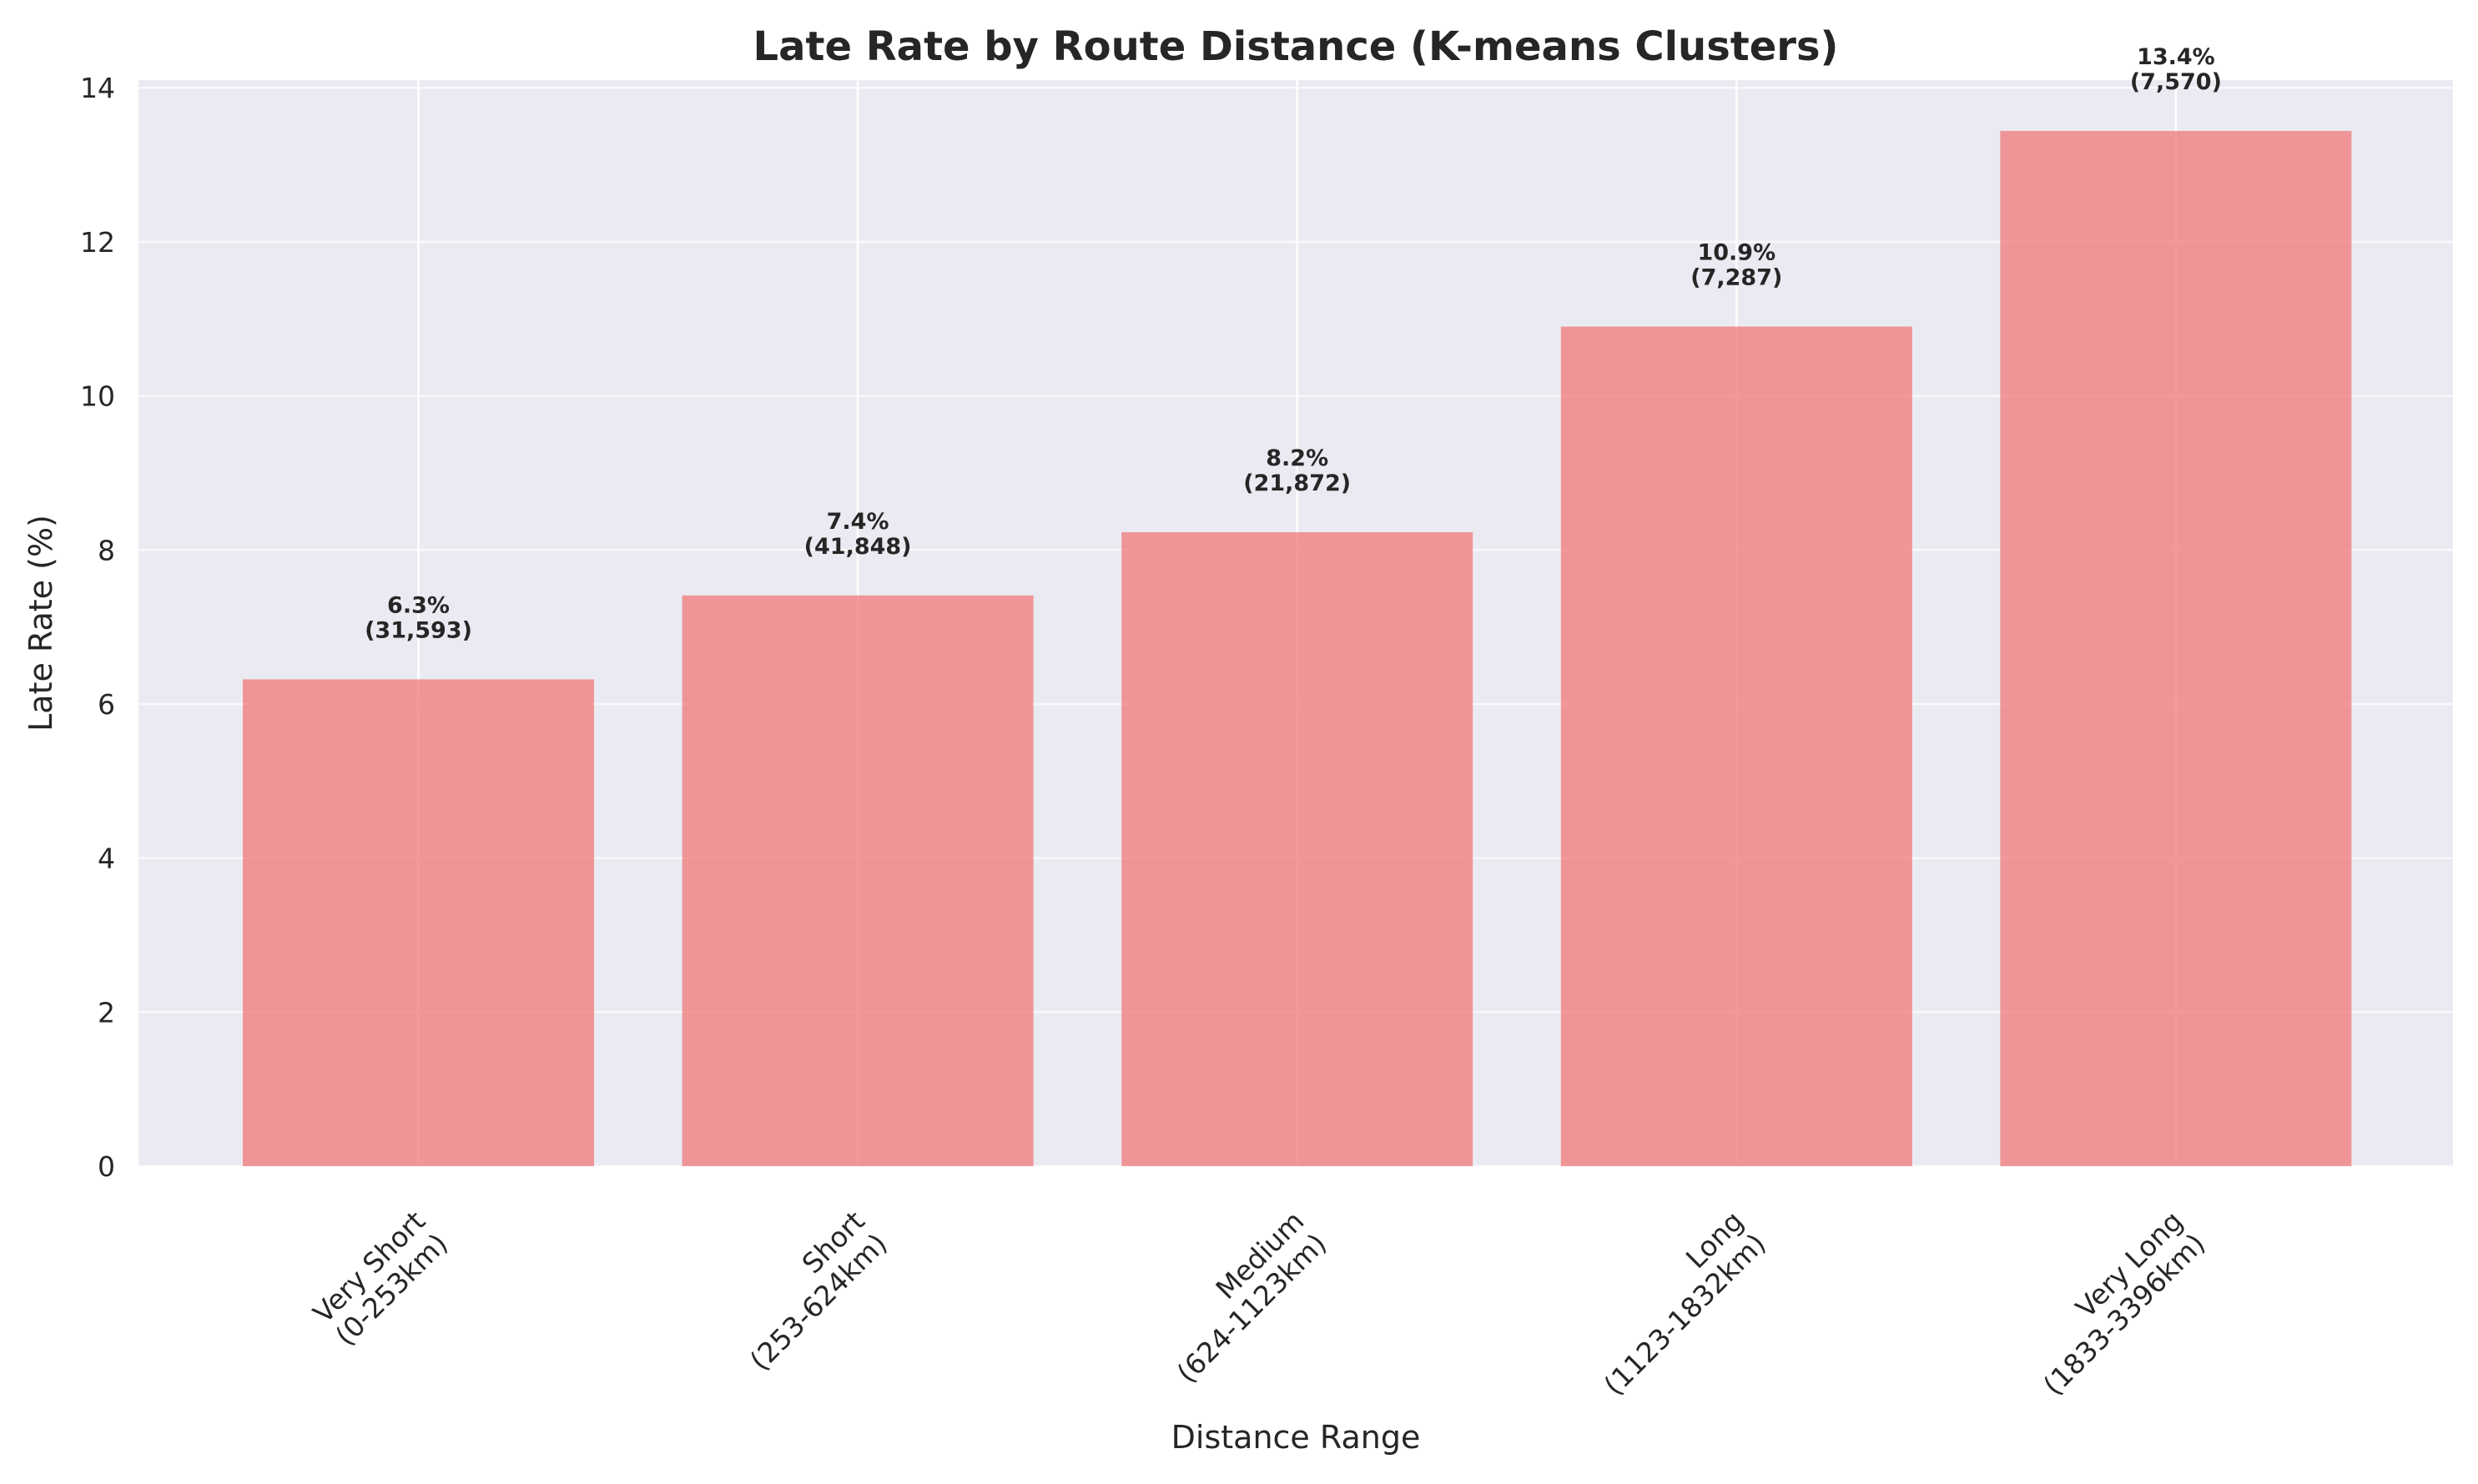 Image resolution: width=2478 pixels, height=1484 pixels. What do you see at coordinates (98, 243) in the screenshot?
I see `y-tick-label: 12` at bounding box center [98, 243].